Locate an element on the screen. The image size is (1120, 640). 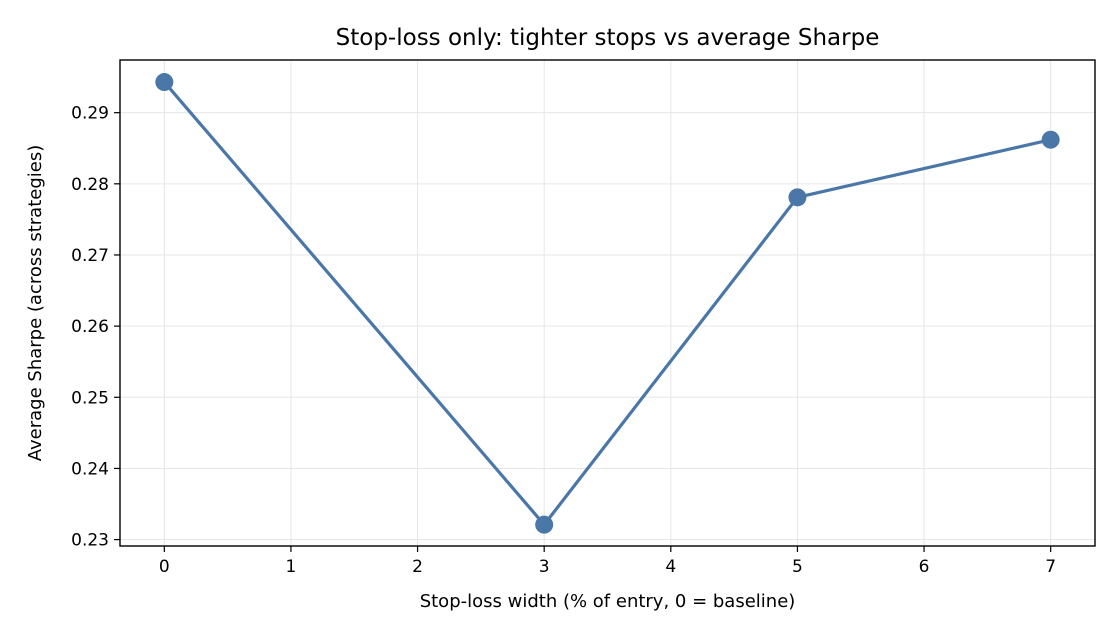
x-tick-label: 6 is located at coordinates (924, 567).